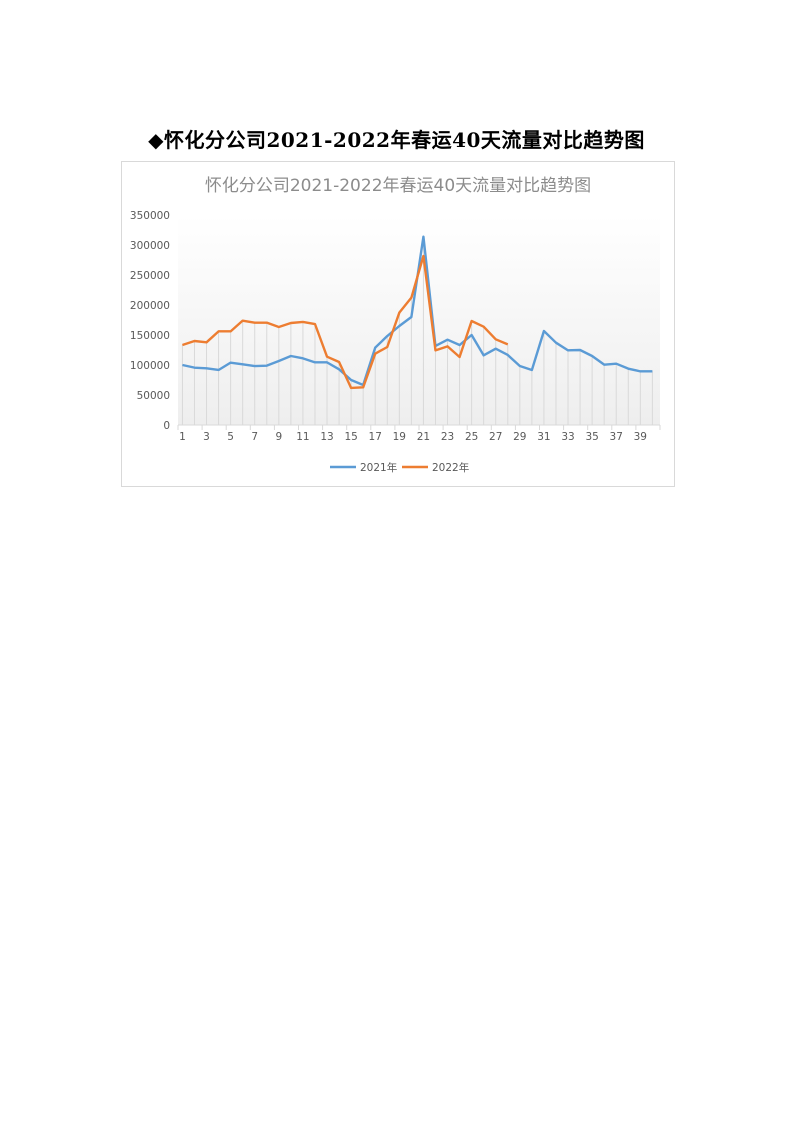 The height and width of the screenshot is (1122, 793). I want to click on legend-label: 2021年, so click(378, 467).